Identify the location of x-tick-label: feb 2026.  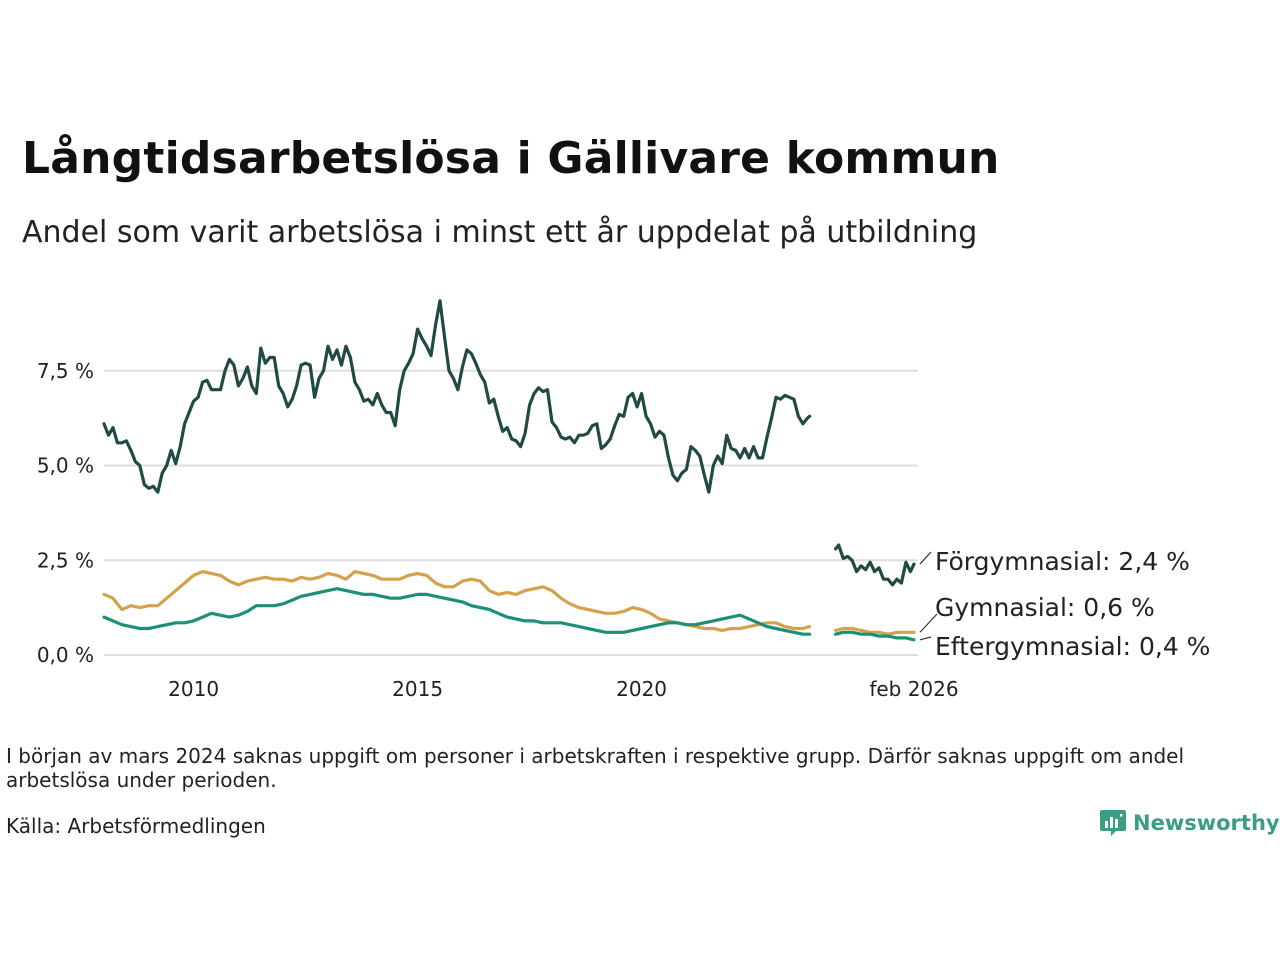
(913, 689).